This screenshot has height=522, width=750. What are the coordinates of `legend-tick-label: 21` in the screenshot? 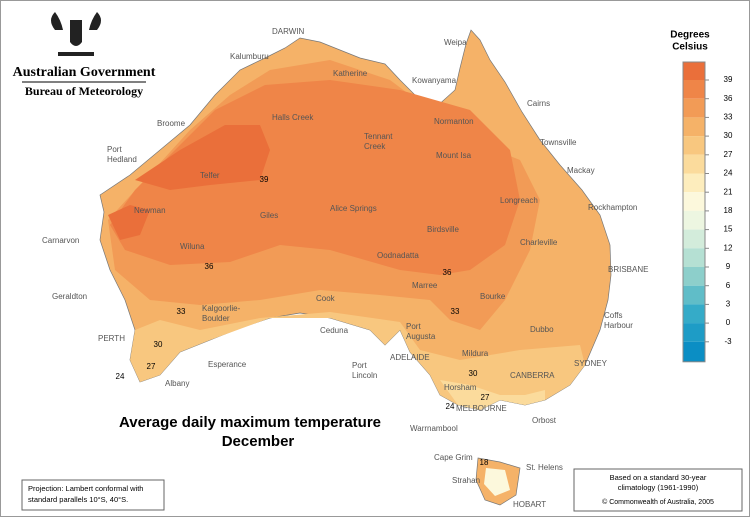 It's located at (728, 191).